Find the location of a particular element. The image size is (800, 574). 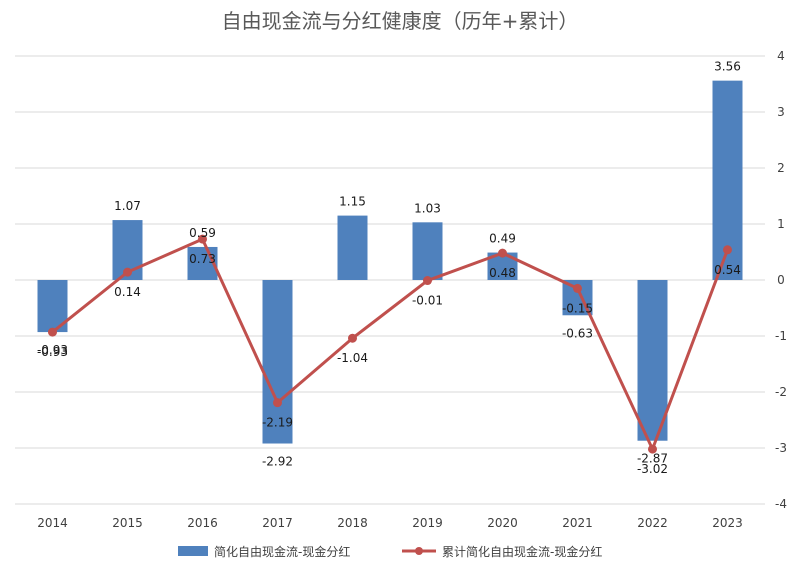

line-data-label: -0.93 is located at coordinates (52, 352).